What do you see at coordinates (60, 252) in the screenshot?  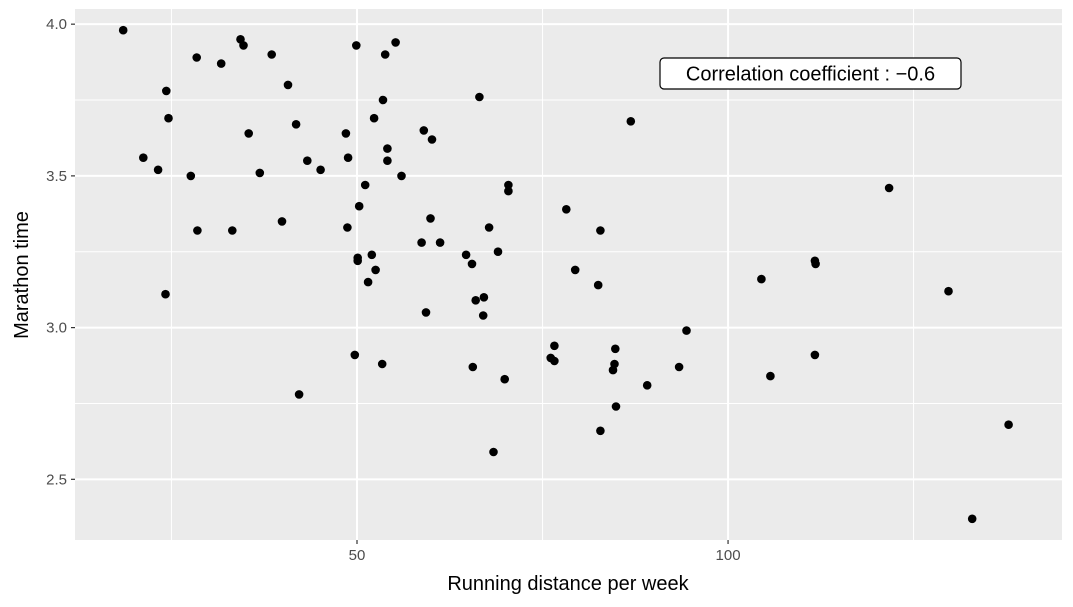 I see `y-axis-ticks: 2.5 3.0 3.5 4.0` at bounding box center [60, 252].